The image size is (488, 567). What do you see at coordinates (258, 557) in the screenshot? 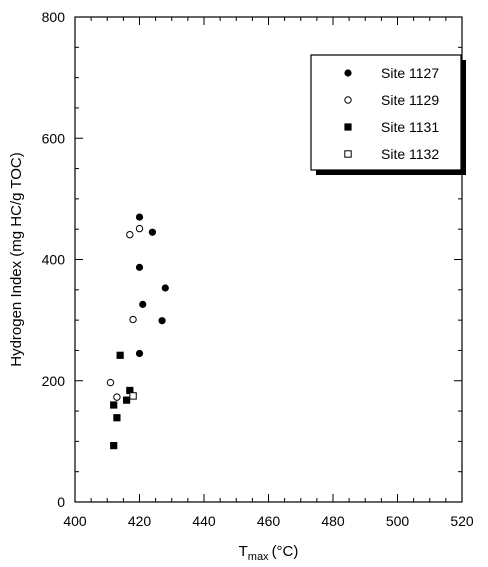
I see `x-axis-label-subscript: max` at bounding box center [258, 557].